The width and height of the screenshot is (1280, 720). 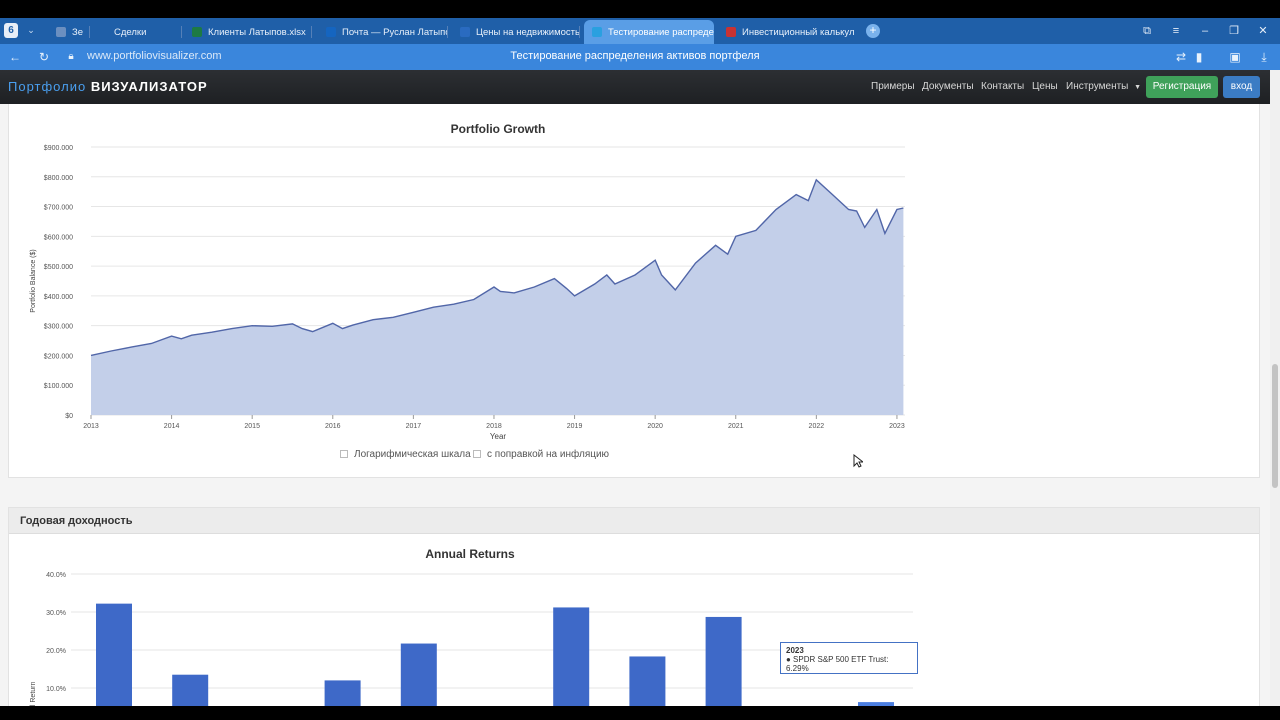 I want to click on inflation-option: с поправкой на инфляцию, so click(x=541, y=454).